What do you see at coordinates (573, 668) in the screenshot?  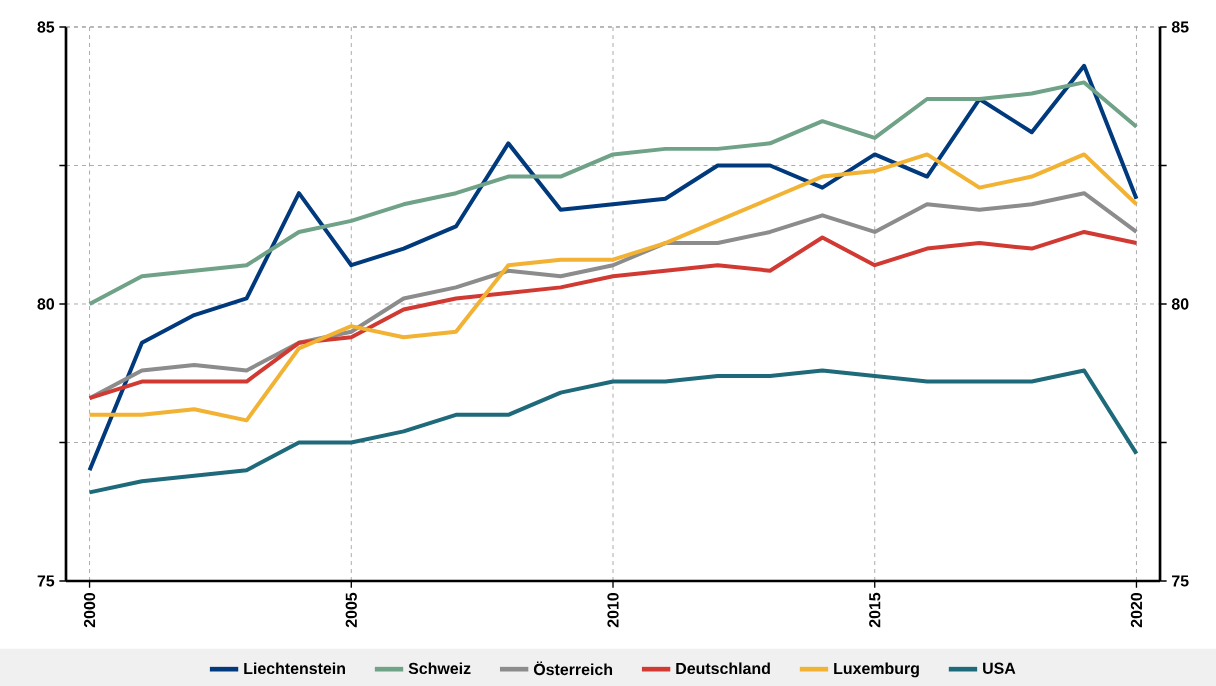 I see `legend-label: Österreich` at bounding box center [573, 668].